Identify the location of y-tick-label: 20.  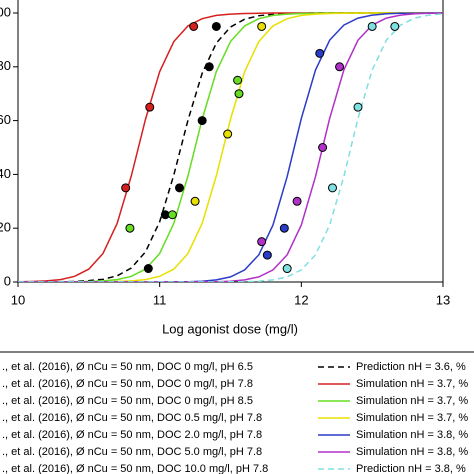
(5, 227).